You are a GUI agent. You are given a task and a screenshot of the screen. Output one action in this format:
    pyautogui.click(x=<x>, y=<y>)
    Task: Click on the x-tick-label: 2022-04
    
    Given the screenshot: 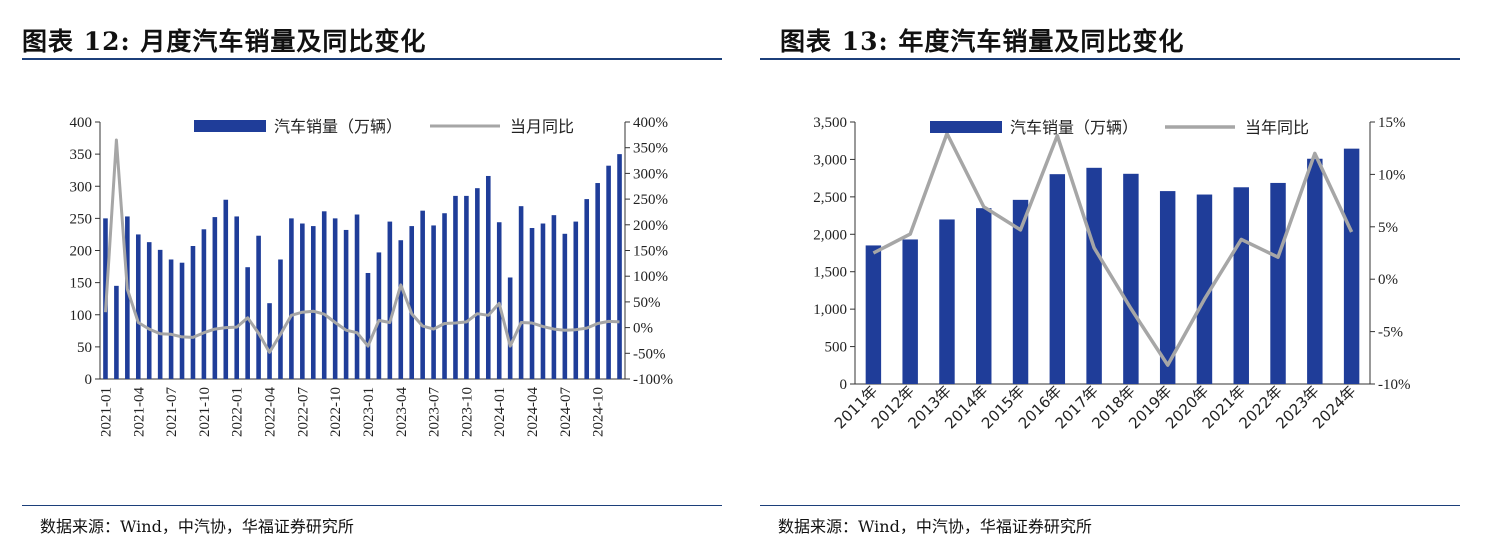 What is the action you would take?
    pyautogui.click(x=271, y=412)
    